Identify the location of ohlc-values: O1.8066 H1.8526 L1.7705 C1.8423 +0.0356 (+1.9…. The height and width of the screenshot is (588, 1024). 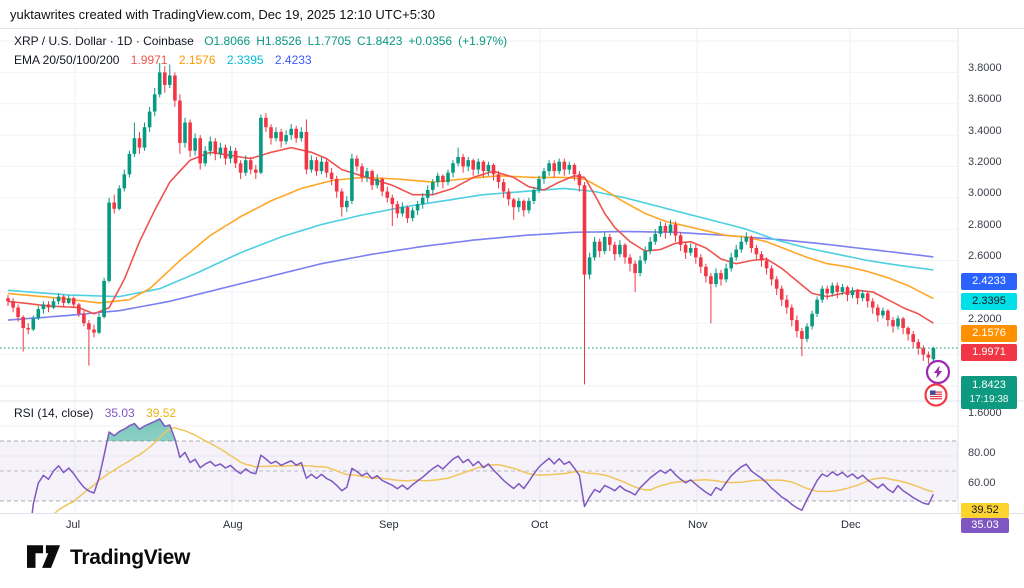
(358, 41).